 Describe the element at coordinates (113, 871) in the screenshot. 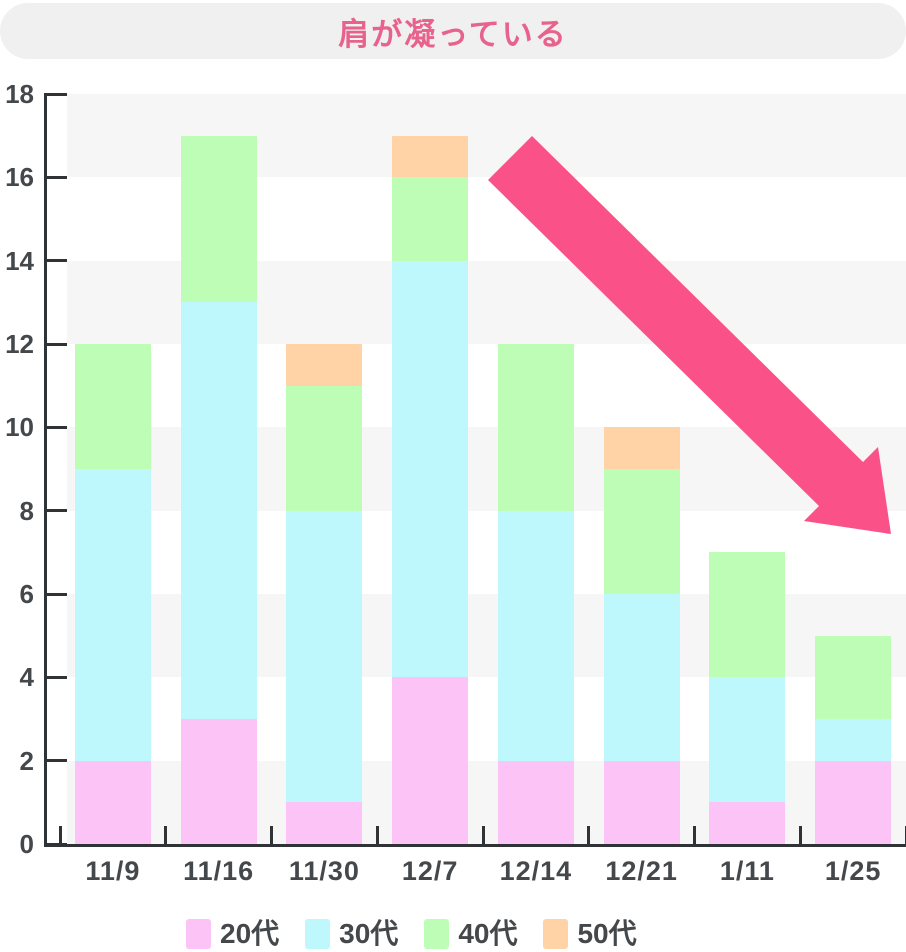

I see `x-axis-label: 11/9` at that location.